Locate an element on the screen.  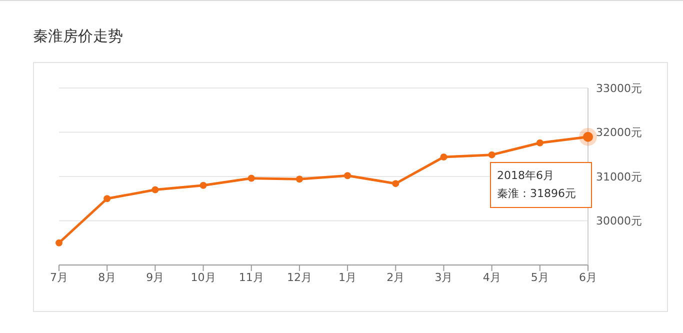
x-tick-label: 4月 is located at coordinates (491, 277).